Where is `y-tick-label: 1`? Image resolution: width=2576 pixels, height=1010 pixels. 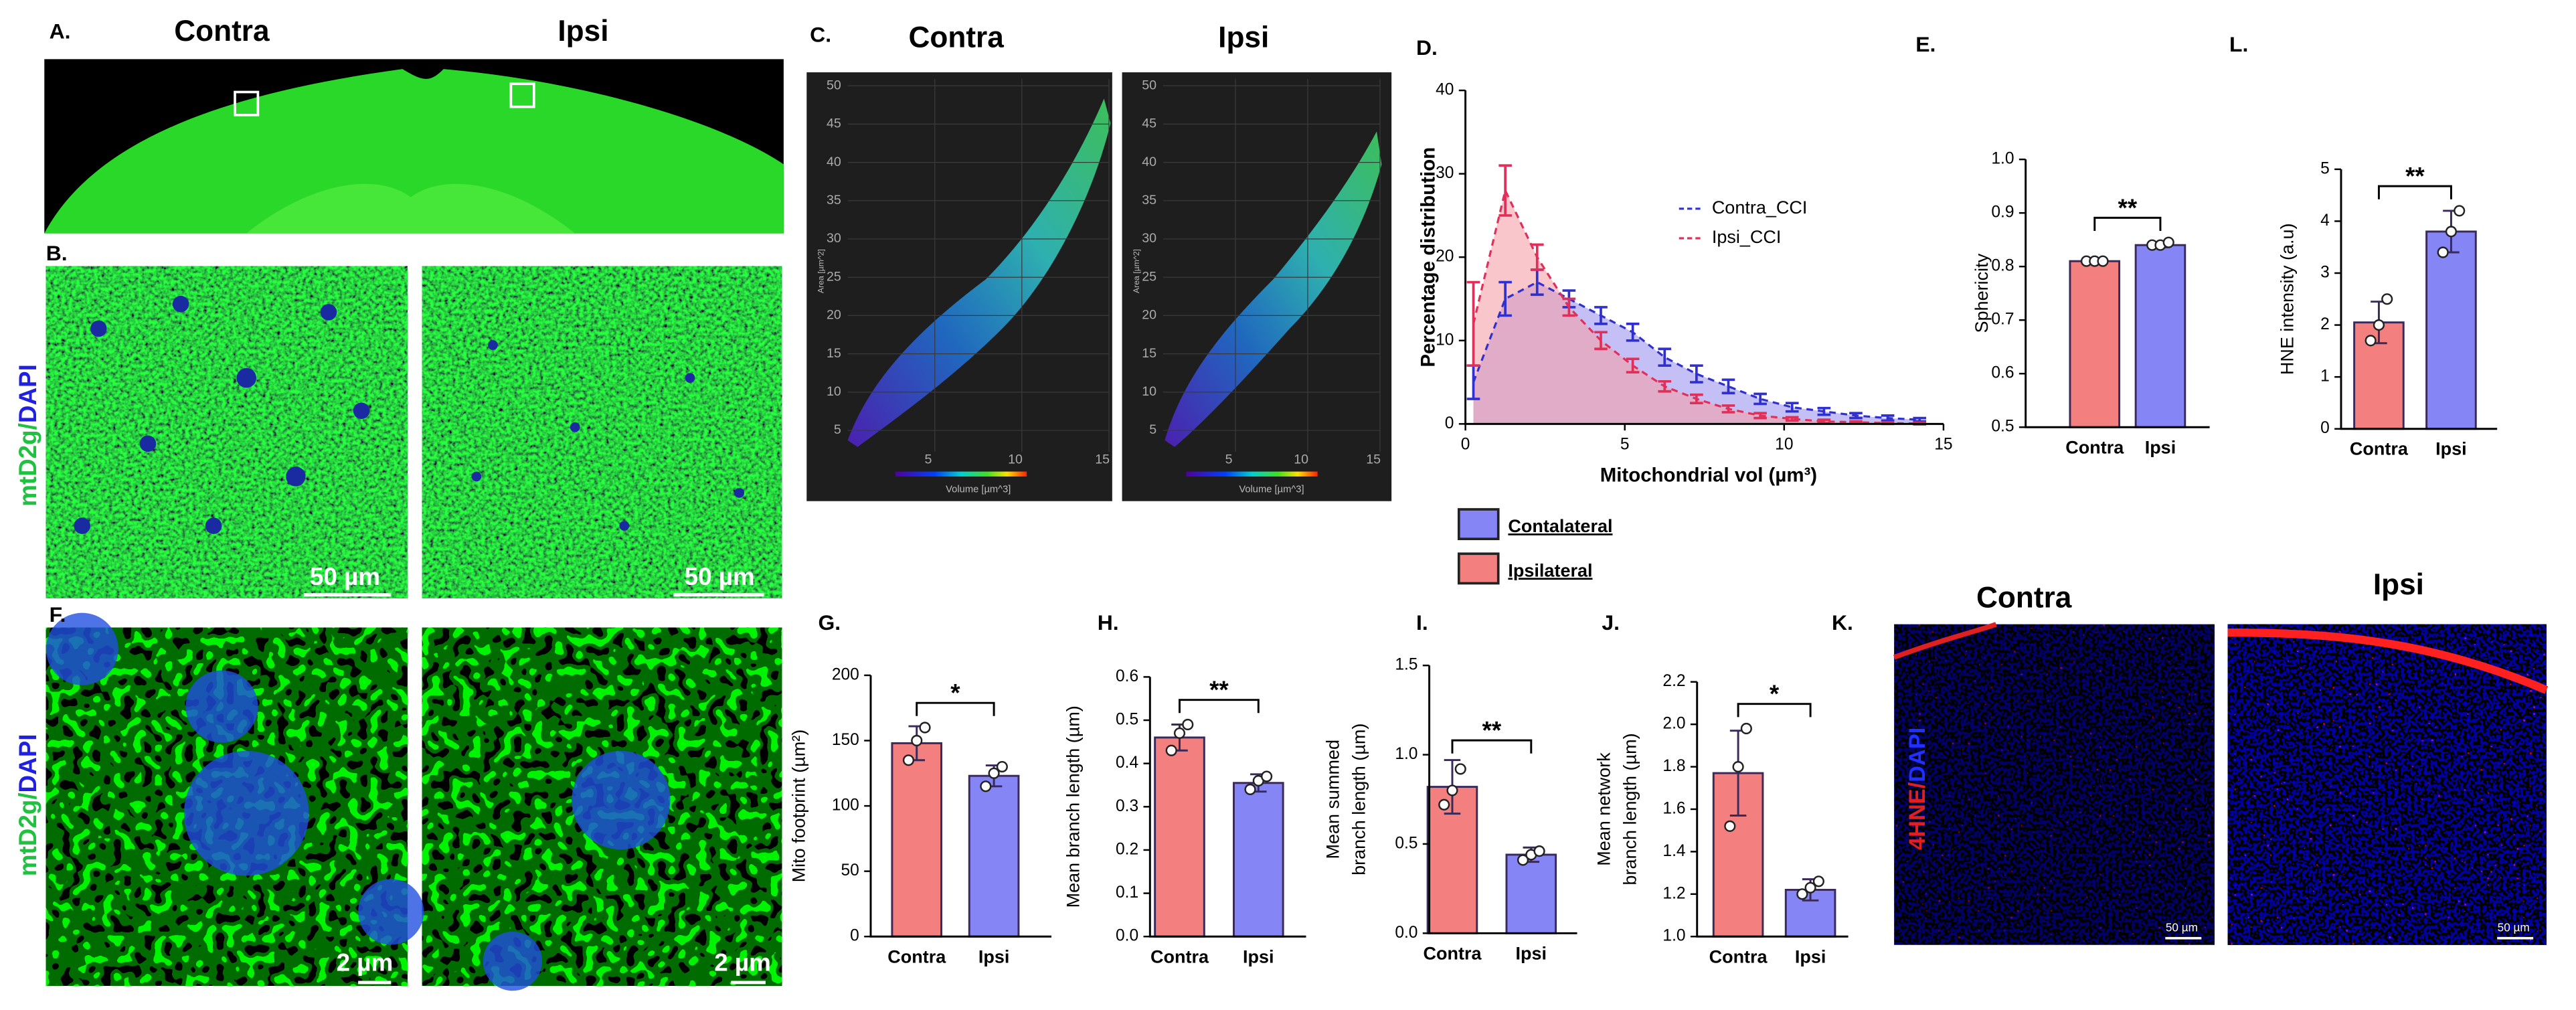 y-tick-label: 1 is located at coordinates (2325, 376).